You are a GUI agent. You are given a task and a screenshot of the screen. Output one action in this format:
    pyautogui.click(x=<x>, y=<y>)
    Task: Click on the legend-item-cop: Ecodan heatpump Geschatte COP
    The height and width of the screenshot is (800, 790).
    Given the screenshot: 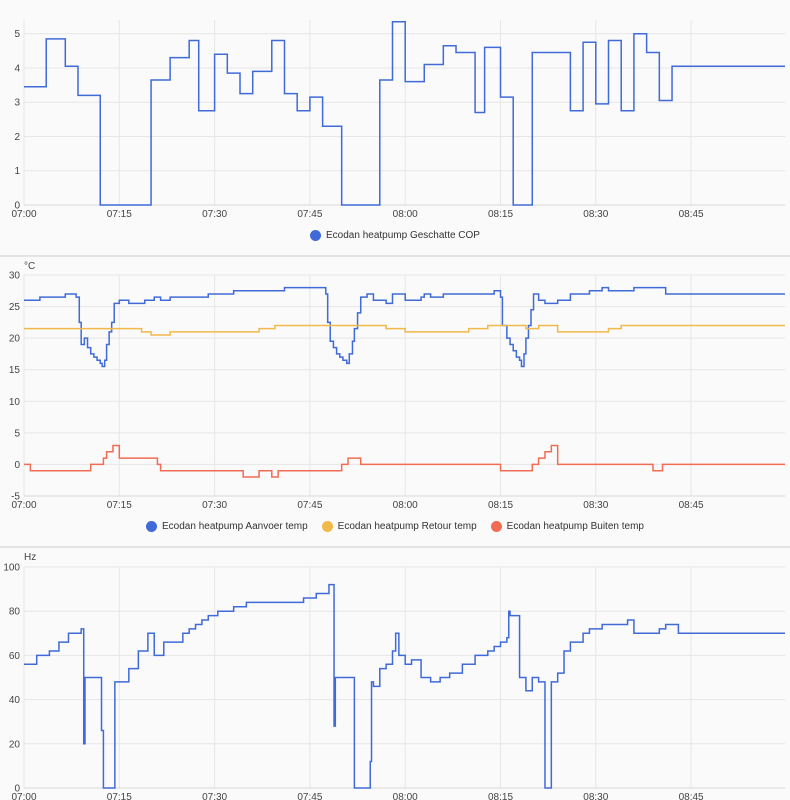 What is the action you would take?
    pyautogui.click(x=395, y=235)
    